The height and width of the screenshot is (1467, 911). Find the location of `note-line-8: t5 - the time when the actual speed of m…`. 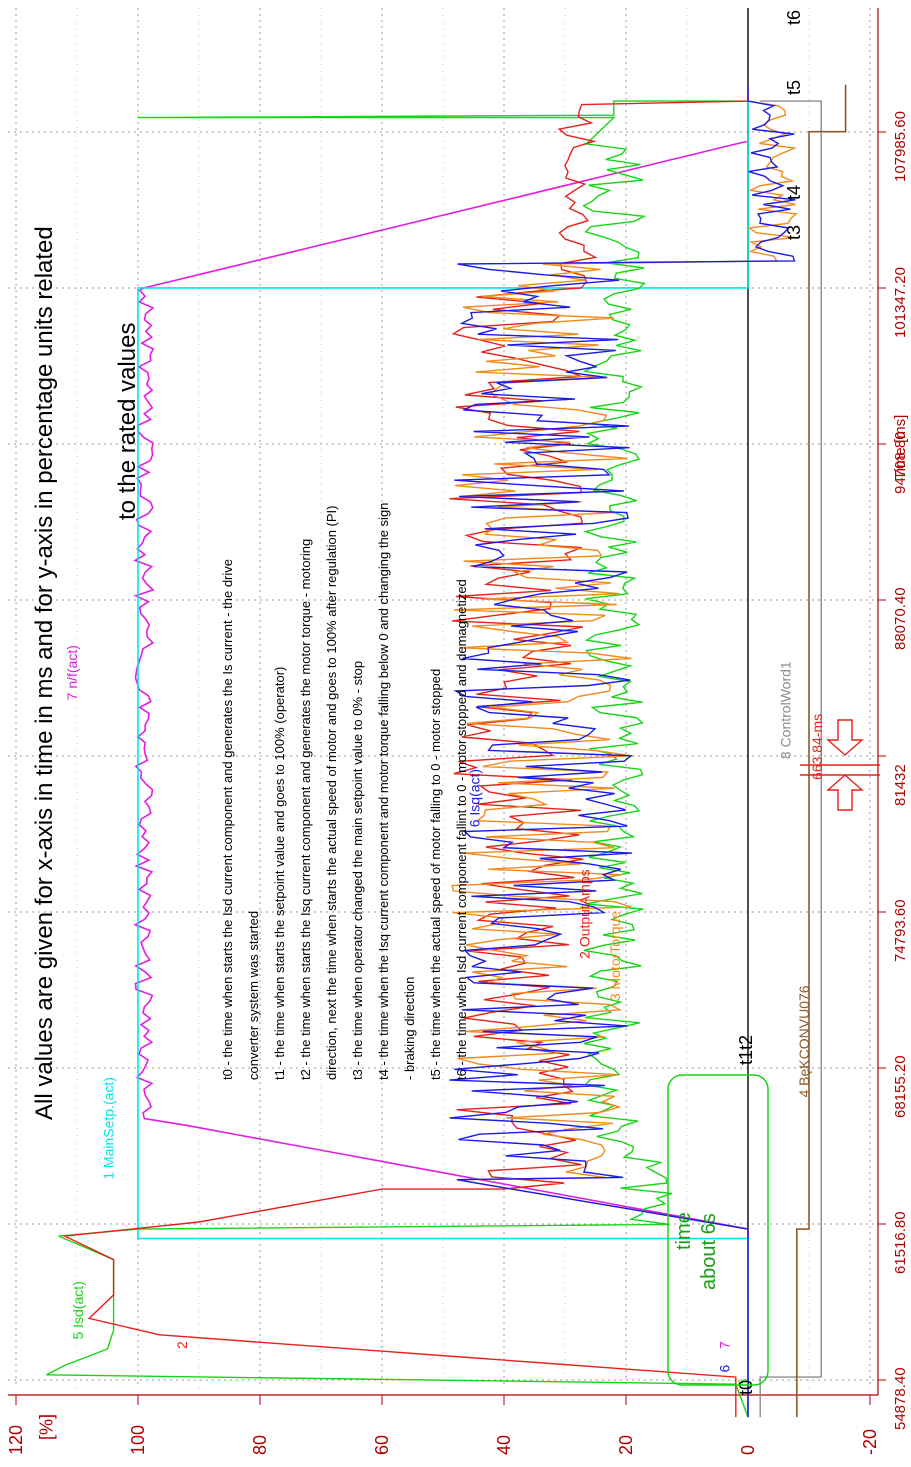

note-line-8: t5 - the time when the actual speed of m… is located at coordinates (435, 874).